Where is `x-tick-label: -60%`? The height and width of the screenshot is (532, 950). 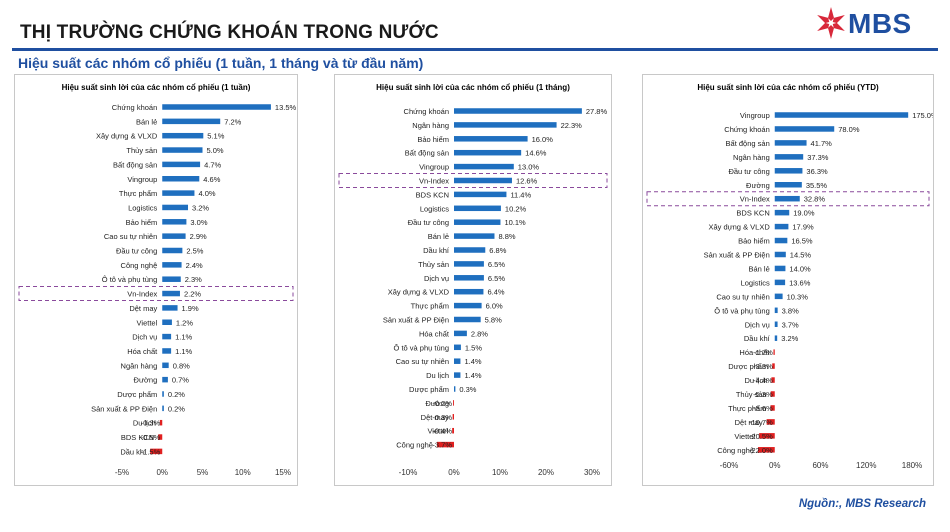 x-tick-label: -60% is located at coordinates (729, 465).